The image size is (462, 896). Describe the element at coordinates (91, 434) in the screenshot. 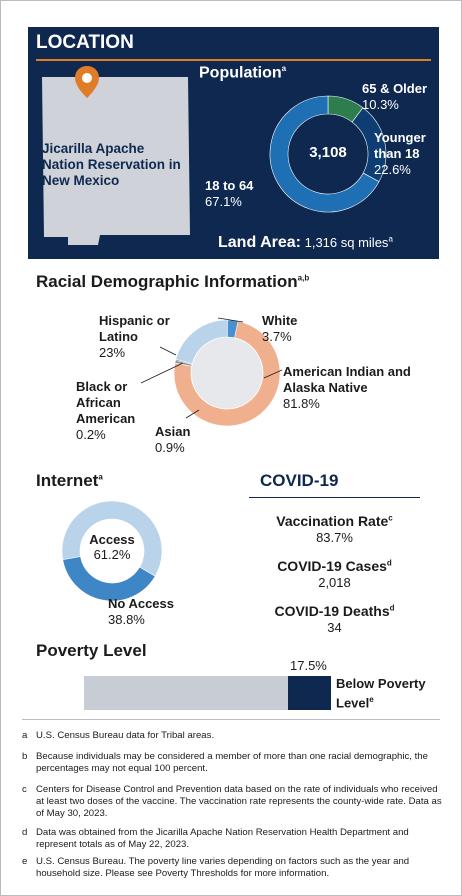

I see `label-black-value: 0.2%` at that location.